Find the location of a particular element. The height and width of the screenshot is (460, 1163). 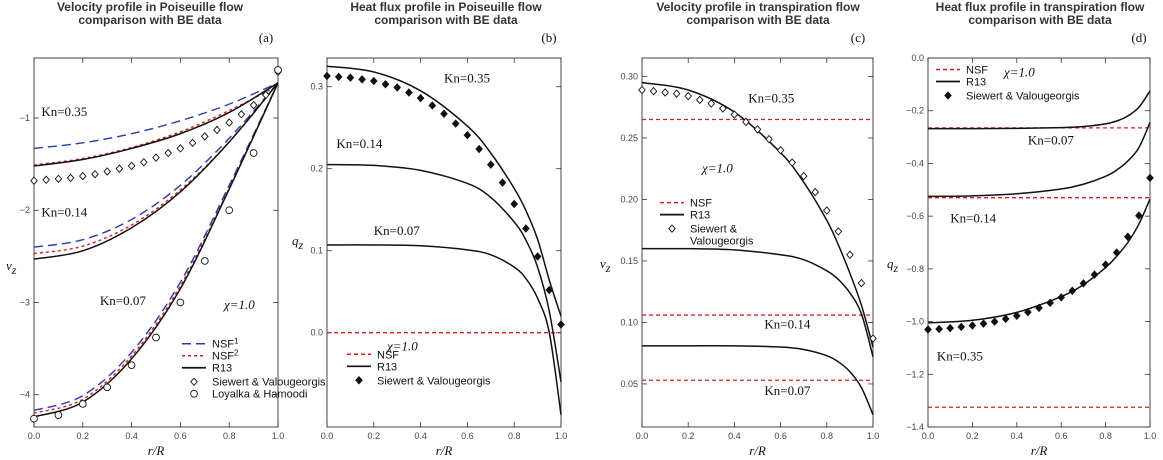

legend-label: Siewert & Valougeorgis is located at coordinates (269, 383).